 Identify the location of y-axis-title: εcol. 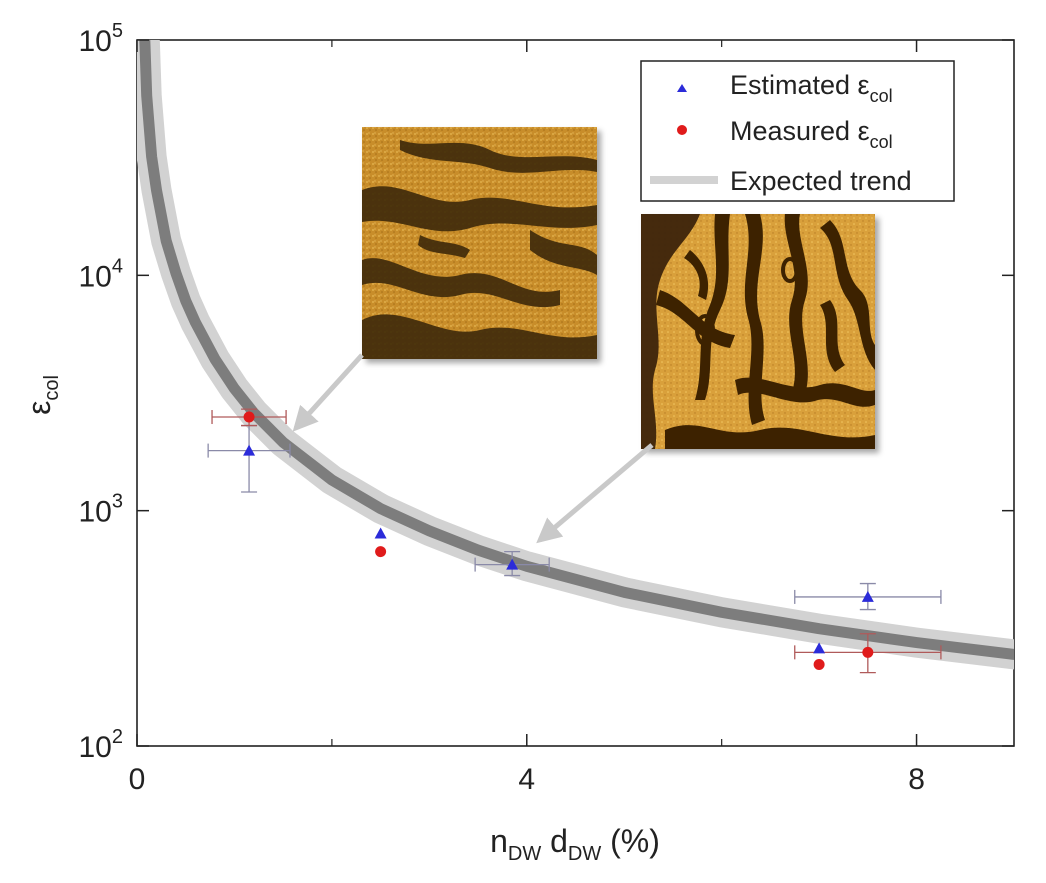
(42, 395).